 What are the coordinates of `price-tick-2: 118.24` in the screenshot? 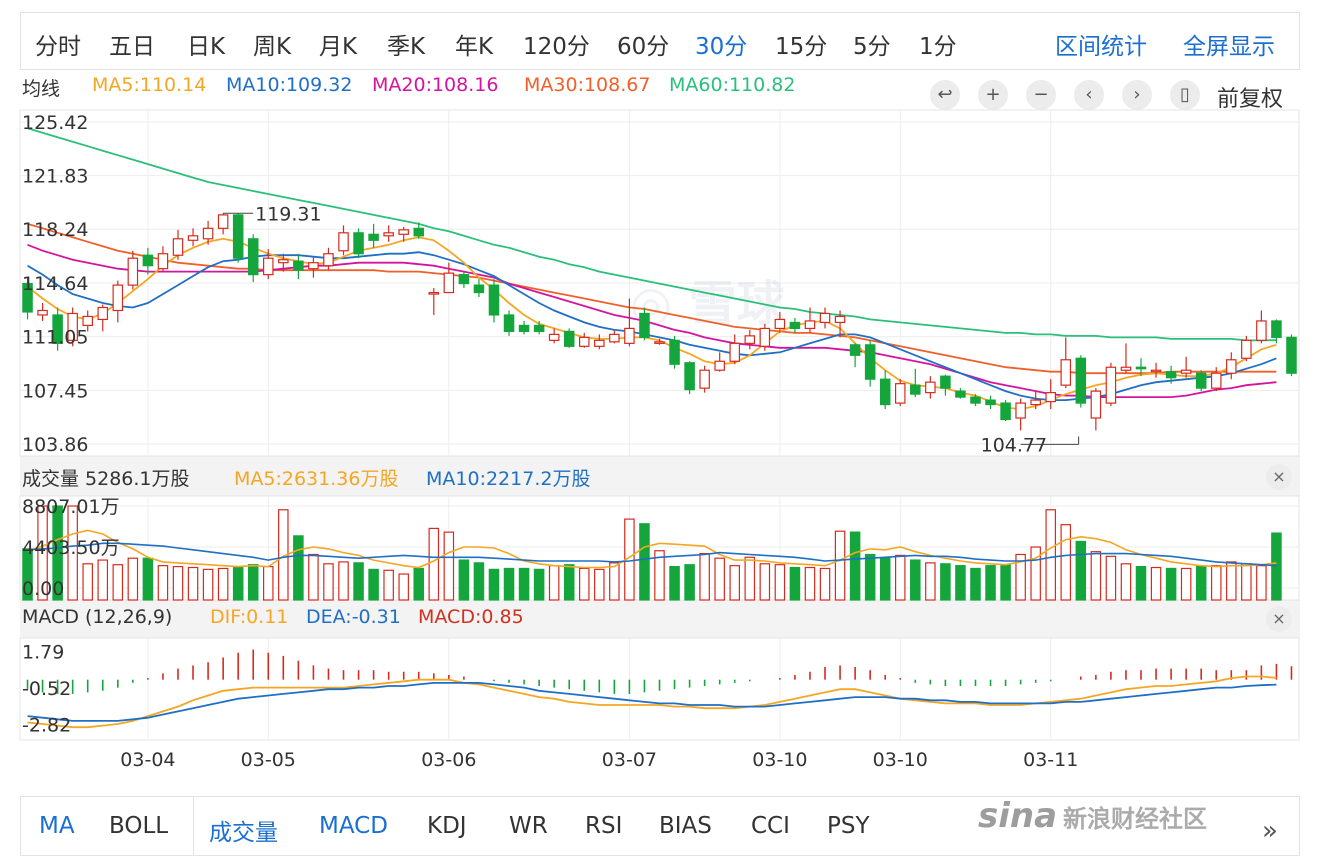 It's located at (55, 230).